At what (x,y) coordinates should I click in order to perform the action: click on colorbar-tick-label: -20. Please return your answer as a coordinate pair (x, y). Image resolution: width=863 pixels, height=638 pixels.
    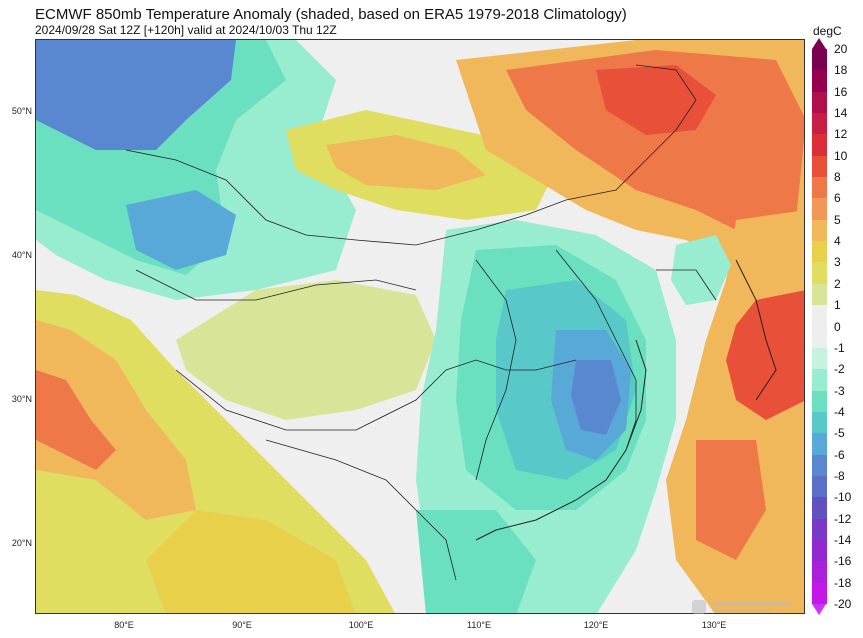
    Looking at the image, I should click on (843, 604).